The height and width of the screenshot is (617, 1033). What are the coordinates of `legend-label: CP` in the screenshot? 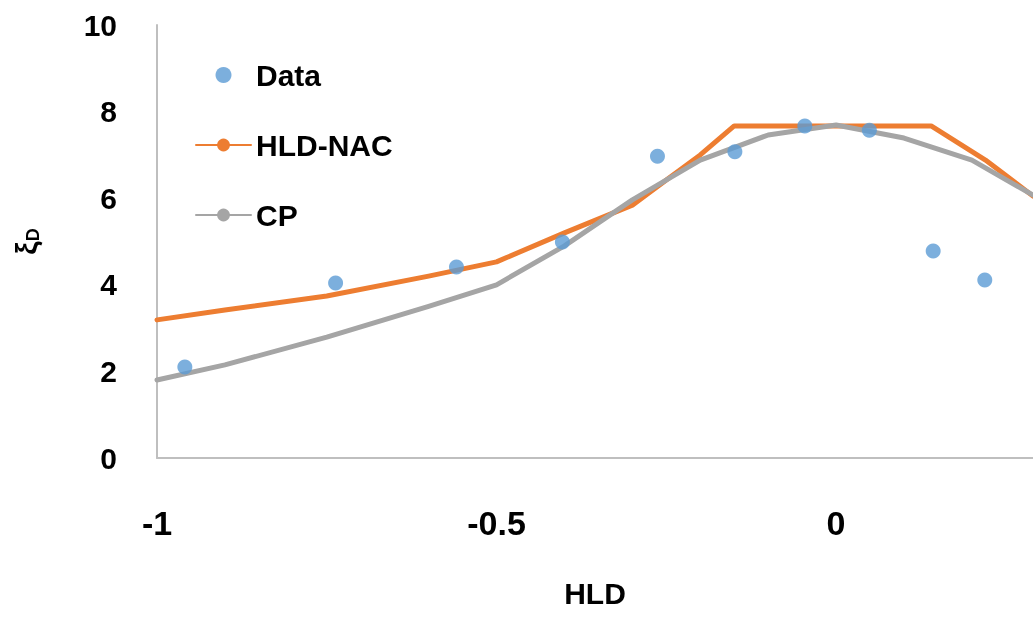 It's located at (277, 215).